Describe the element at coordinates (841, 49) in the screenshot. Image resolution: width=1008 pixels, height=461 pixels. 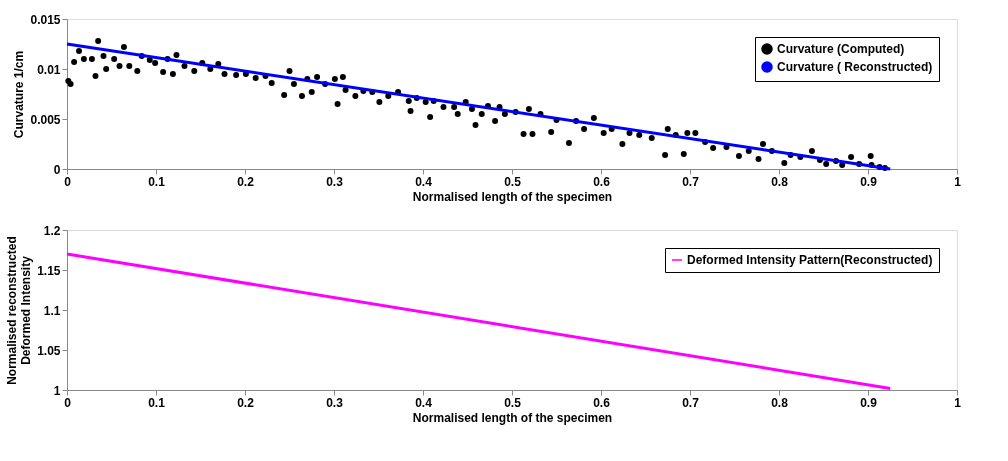
I see `legend-label: Curvature (Computed)` at that location.